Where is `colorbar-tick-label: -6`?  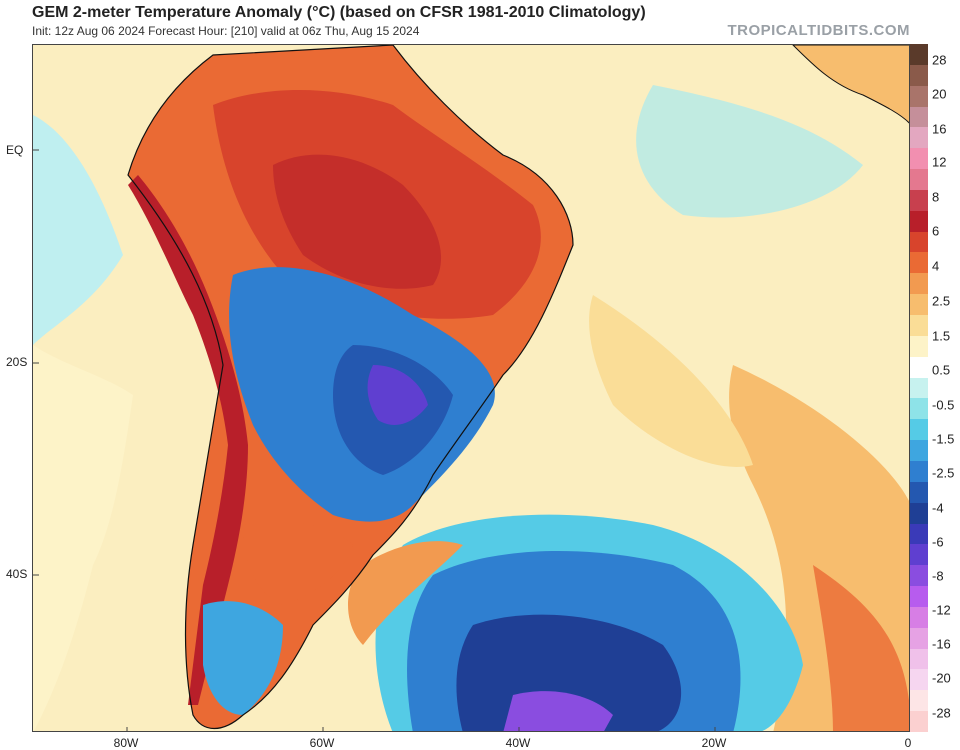
colorbar-tick-label: -6 is located at coordinates (938, 542).